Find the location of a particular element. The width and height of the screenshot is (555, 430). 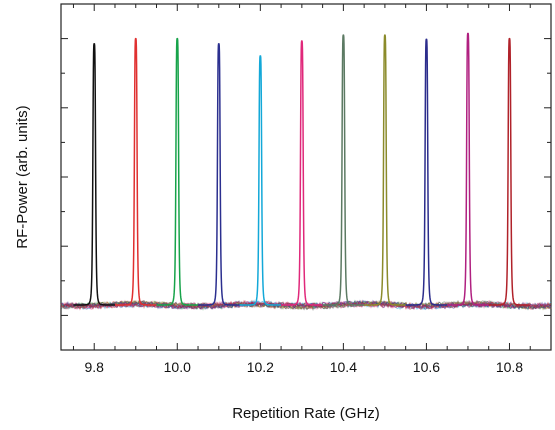

peak-10.6 is located at coordinates (426, 172).